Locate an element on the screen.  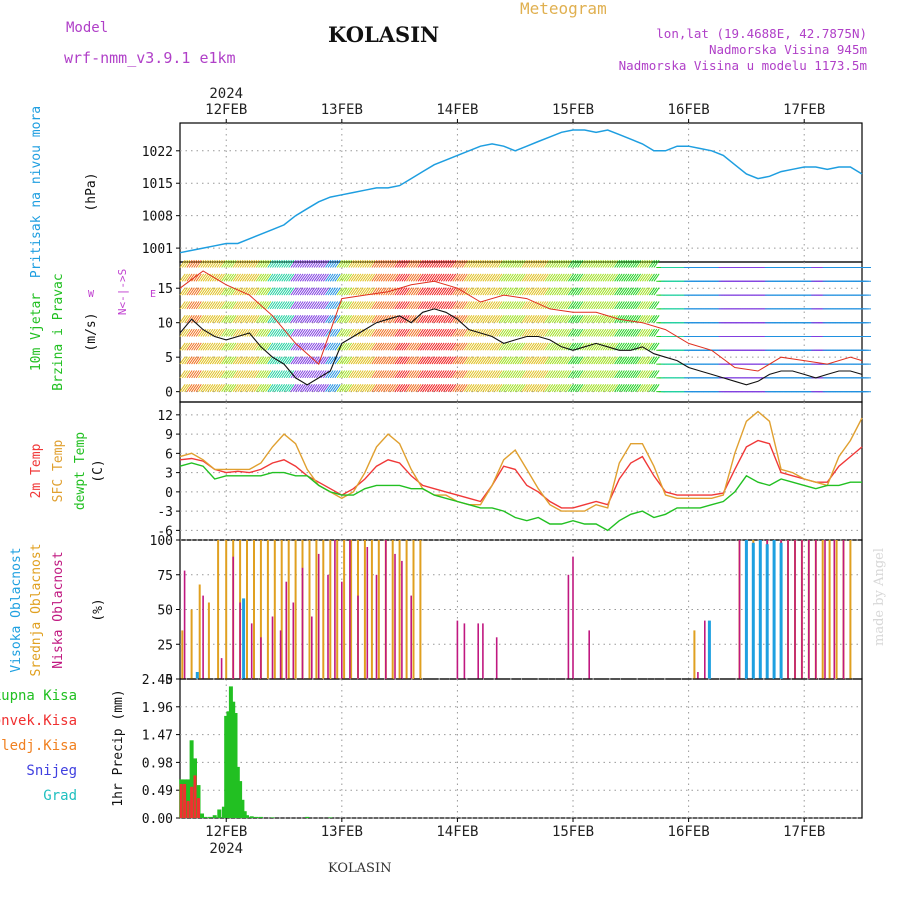
pressure-ylabel: Pritisak na nivou mora is located at coordinates (36, 192).